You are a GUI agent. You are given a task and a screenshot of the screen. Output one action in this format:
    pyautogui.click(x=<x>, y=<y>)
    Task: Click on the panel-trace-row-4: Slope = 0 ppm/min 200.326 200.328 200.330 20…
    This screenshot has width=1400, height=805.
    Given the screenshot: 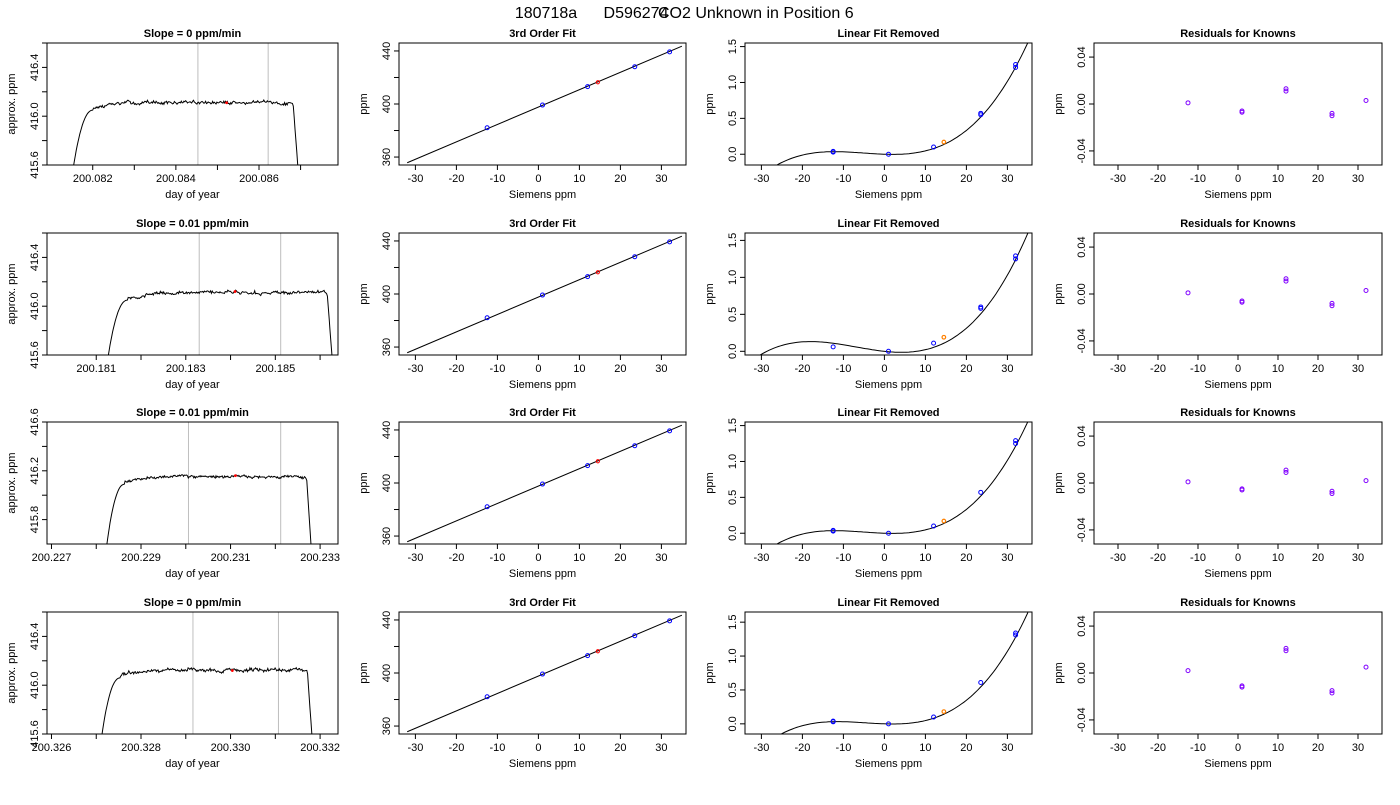 What is the action you would take?
    pyautogui.click(x=173, y=683)
    